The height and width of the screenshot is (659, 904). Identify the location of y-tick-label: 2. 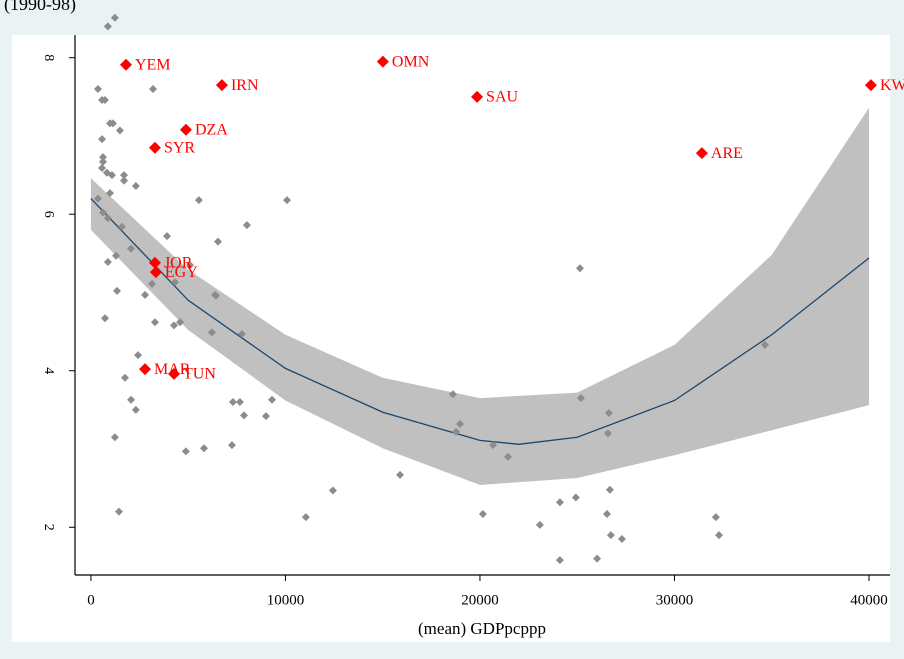
(48, 527).